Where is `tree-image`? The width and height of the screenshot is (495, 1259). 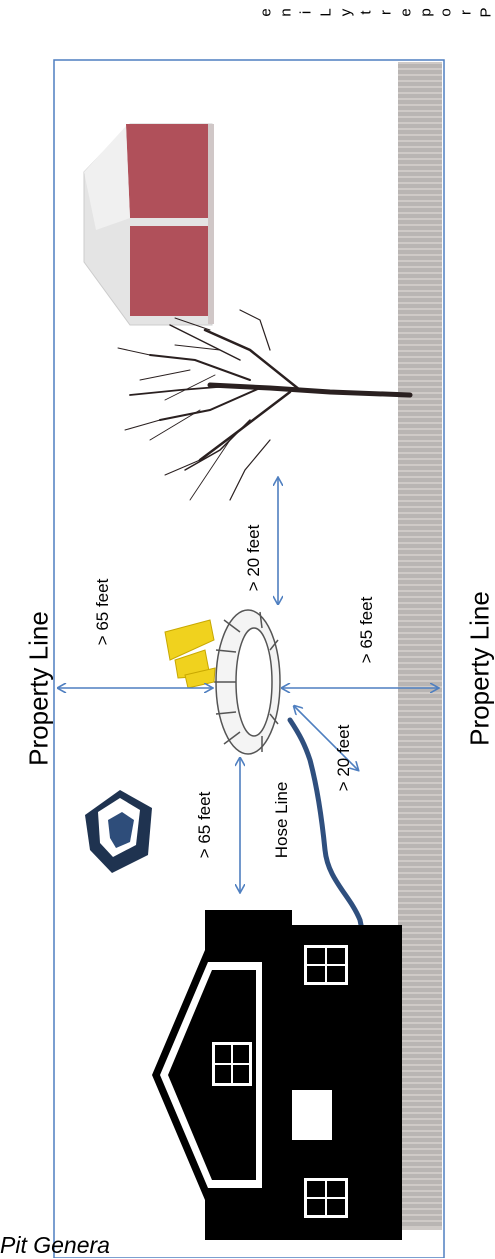
tree-image is located at coordinates (264, 405).